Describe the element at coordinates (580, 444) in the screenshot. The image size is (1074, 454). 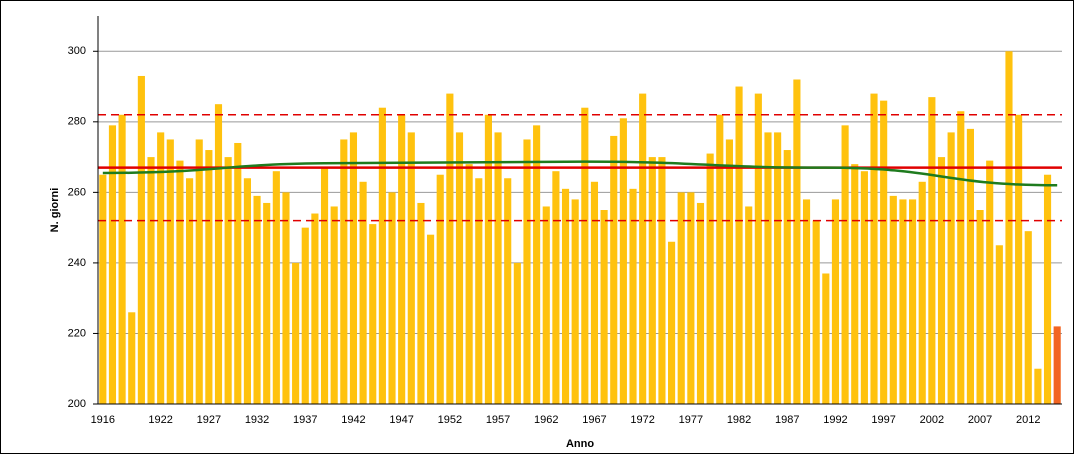
I see `x-axis-title: Anno` at that location.